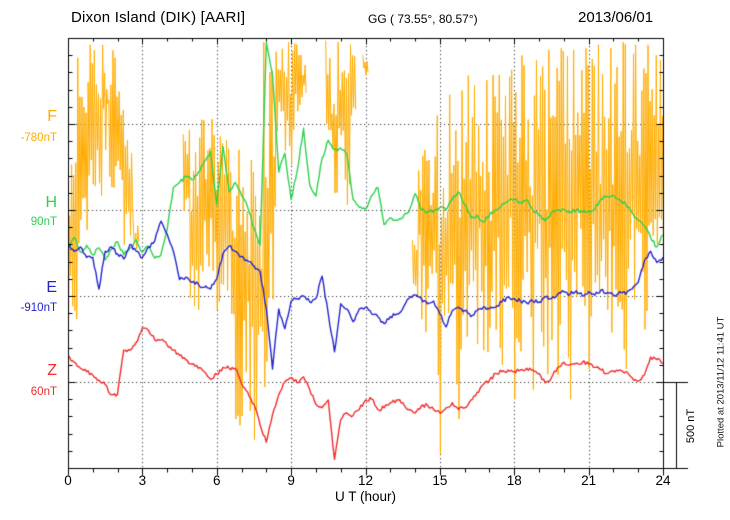 Image resolution: width=730 pixels, height=520 pixels. What do you see at coordinates (43, 222) in the screenshot?
I see `channel-baseline-h: 90nT` at bounding box center [43, 222].